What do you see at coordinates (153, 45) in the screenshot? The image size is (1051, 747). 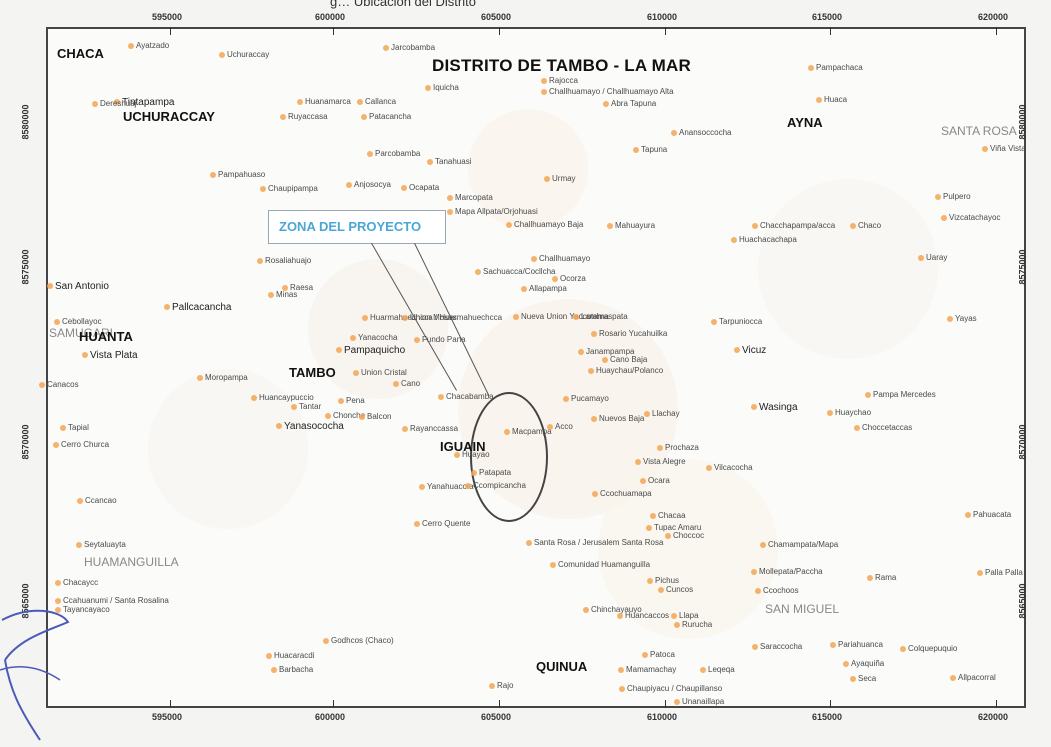 I see `place-label: Ayatzado` at bounding box center [153, 45].